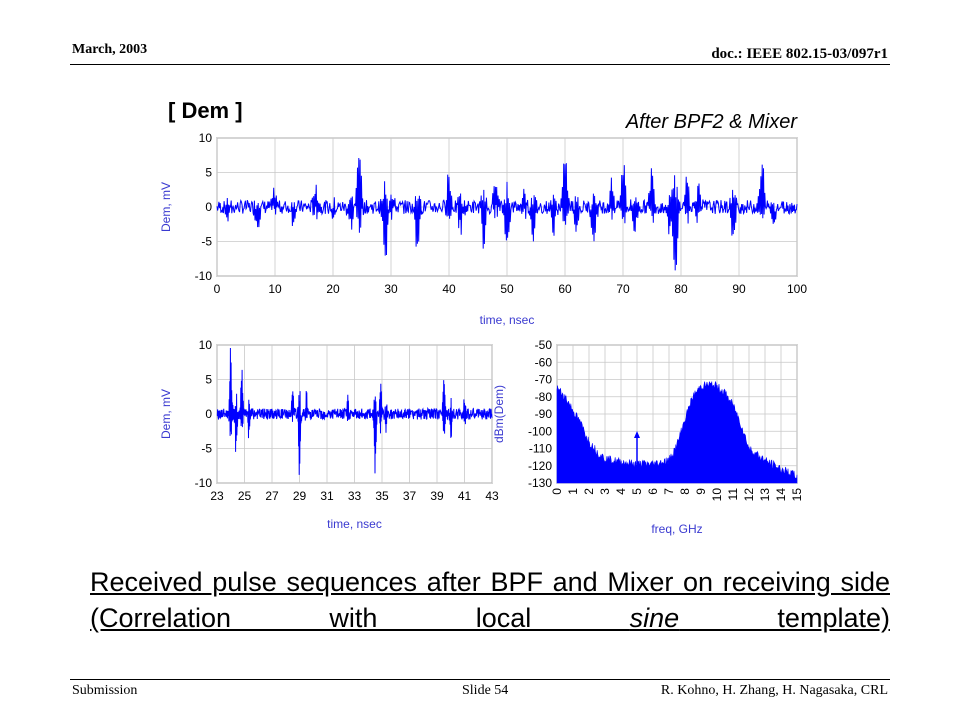  I want to click on x-tick-label: 4, so click(621, 491).